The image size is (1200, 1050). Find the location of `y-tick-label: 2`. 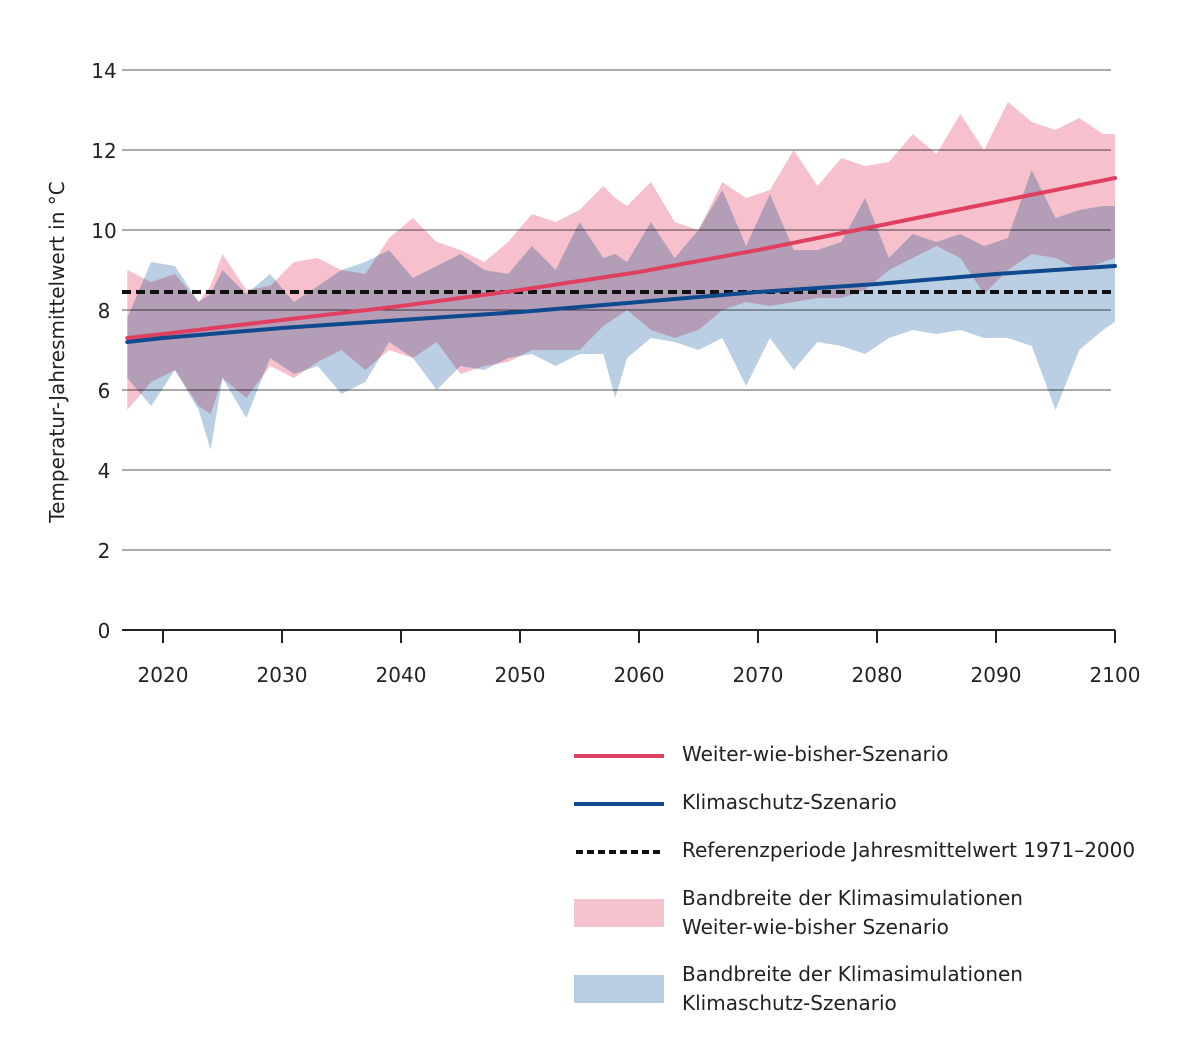

y-tick-label: 2 is located at coordinates (104, 551).